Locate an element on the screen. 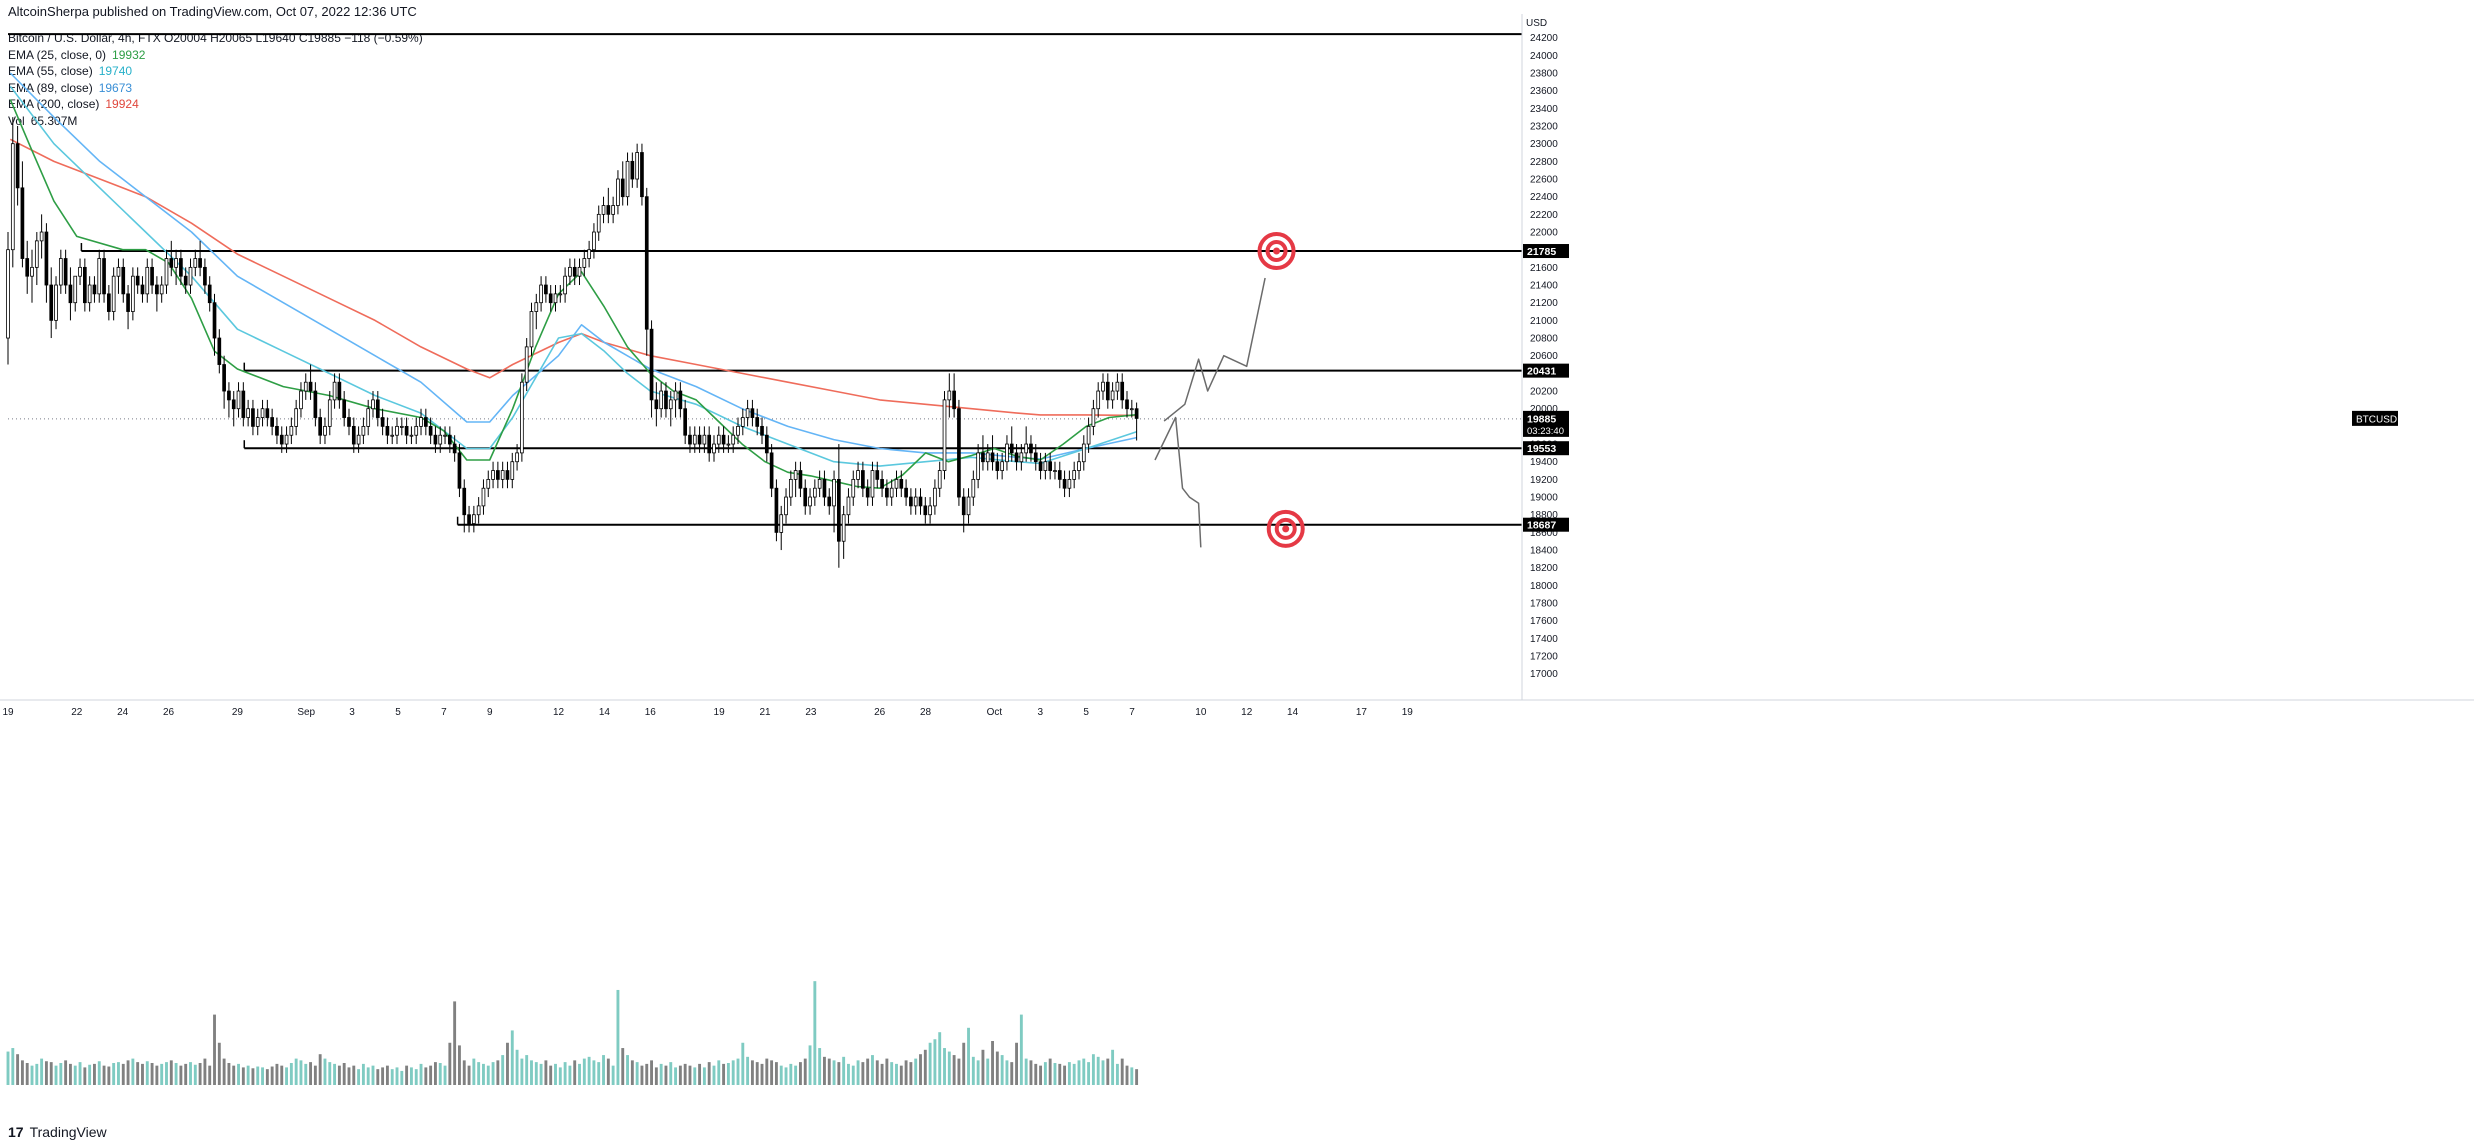 Image resolution: width=2474 pixels, height=1148 pixels. time-tick-label: 21 is located at coordinates (765, 712).